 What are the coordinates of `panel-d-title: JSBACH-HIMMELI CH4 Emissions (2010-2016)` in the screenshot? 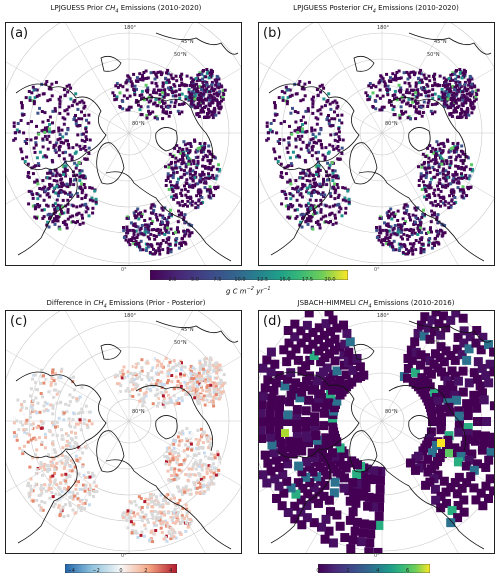 It's located at (376, 304).